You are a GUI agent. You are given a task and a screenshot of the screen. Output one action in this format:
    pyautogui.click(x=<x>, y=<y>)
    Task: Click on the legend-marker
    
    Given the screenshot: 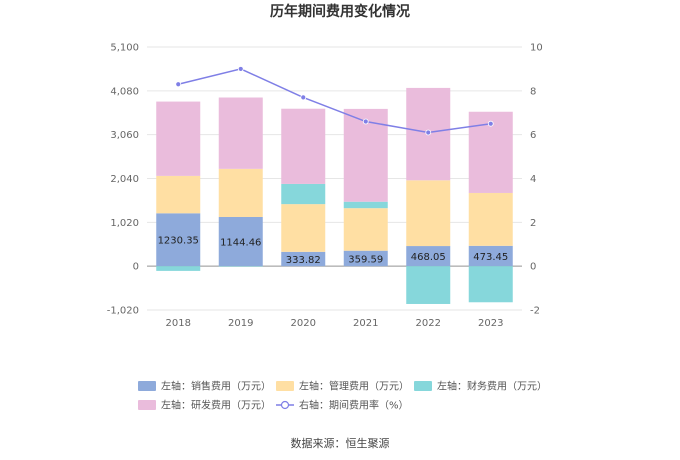 What is the action you would take?
    pyautogui.click(x=285, y=405)
    